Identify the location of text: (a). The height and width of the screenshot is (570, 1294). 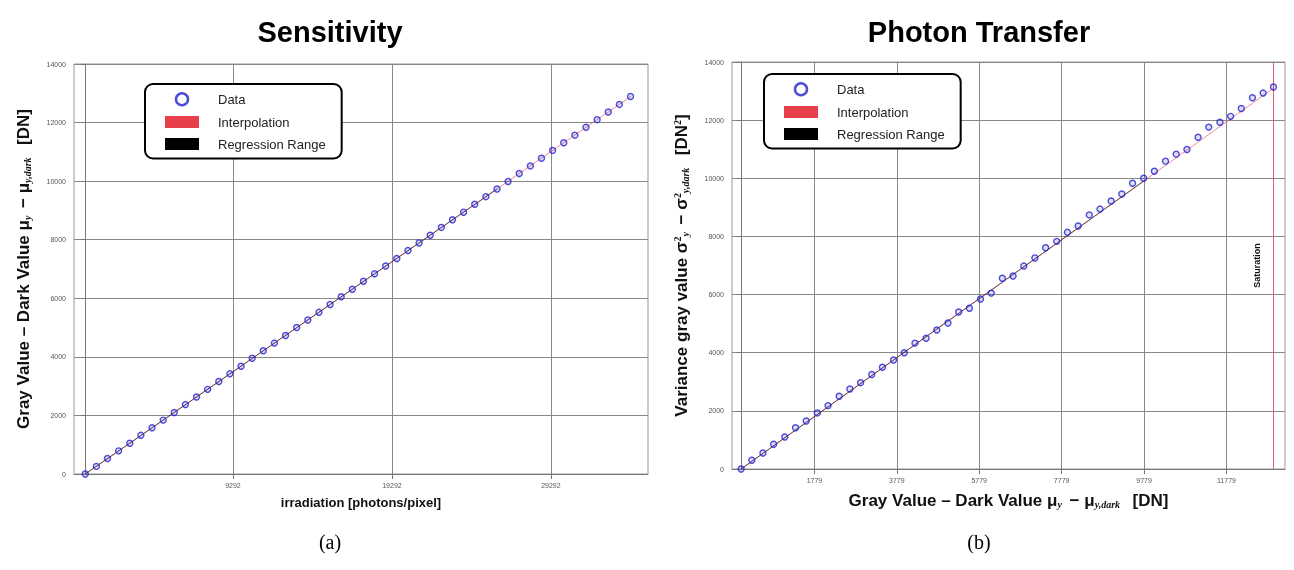
(330, 542).